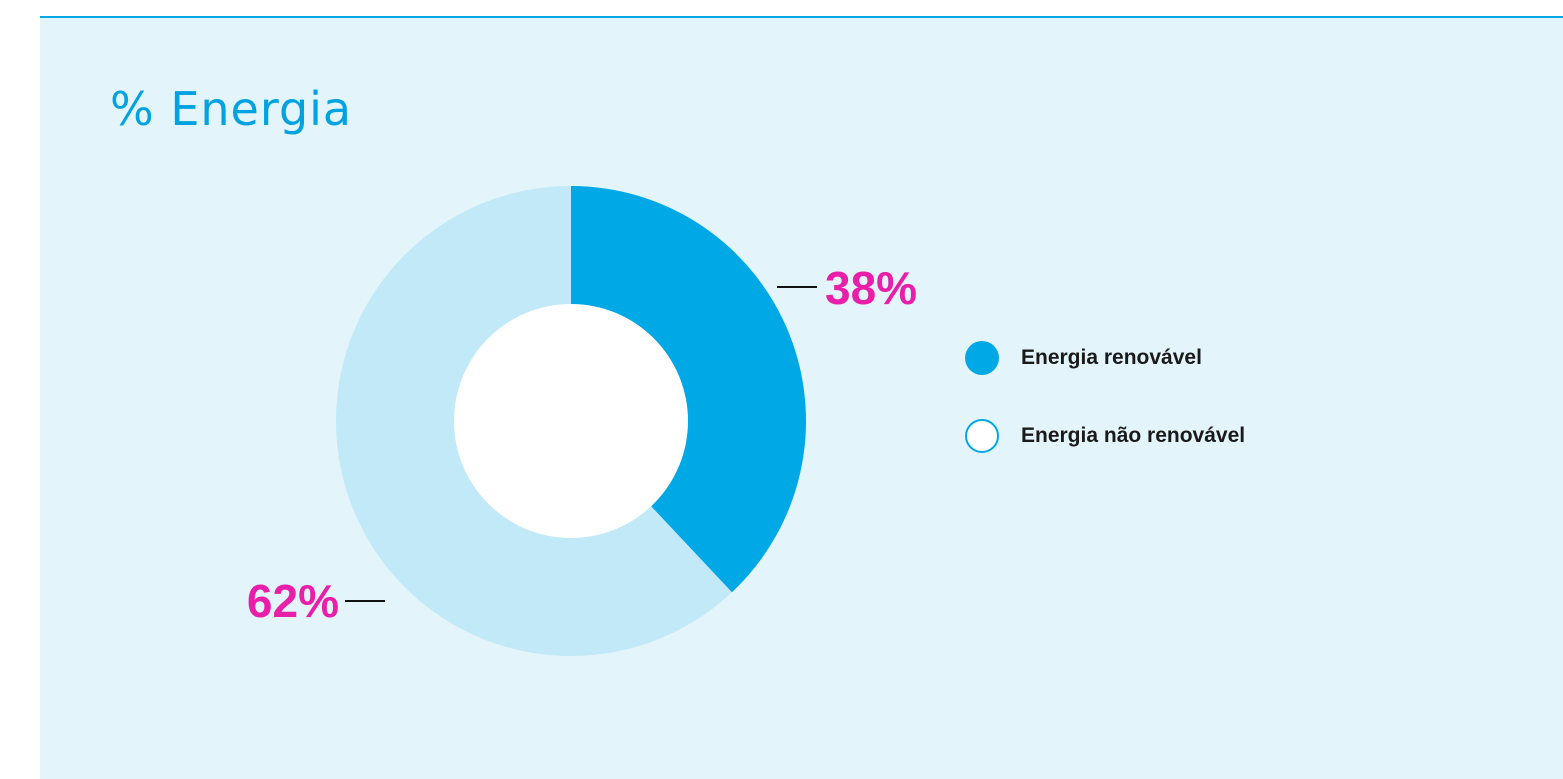 Image resolution: width=1563 pixels, height=779 pixels. What do you see at coordinates (871, 288) in the screenshot?
I see `slice-label-renewable: 38%` at bounding box center [871, 288].